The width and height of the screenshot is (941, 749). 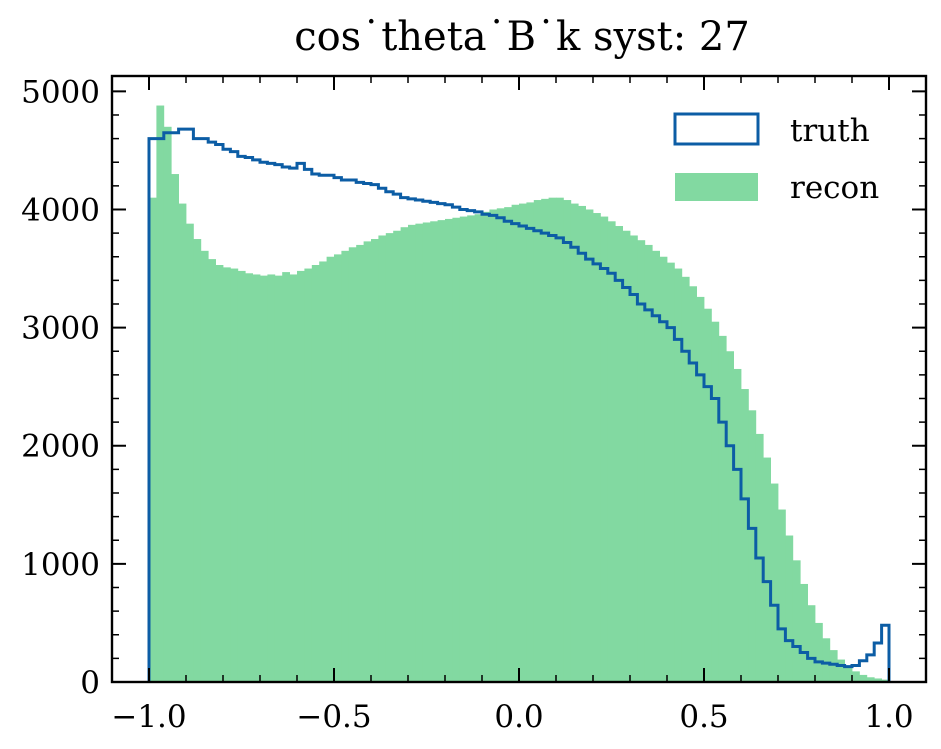 What do you see at coordinates (60, 329) in the screenshot?
I see `y-tick-label: 3000` at bounding box center [60, 329].